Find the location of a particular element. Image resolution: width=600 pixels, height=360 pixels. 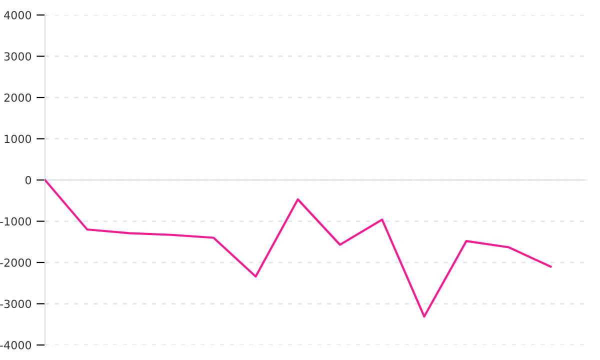

y-tick-label: 2000 is located at coordinates (18, 97).